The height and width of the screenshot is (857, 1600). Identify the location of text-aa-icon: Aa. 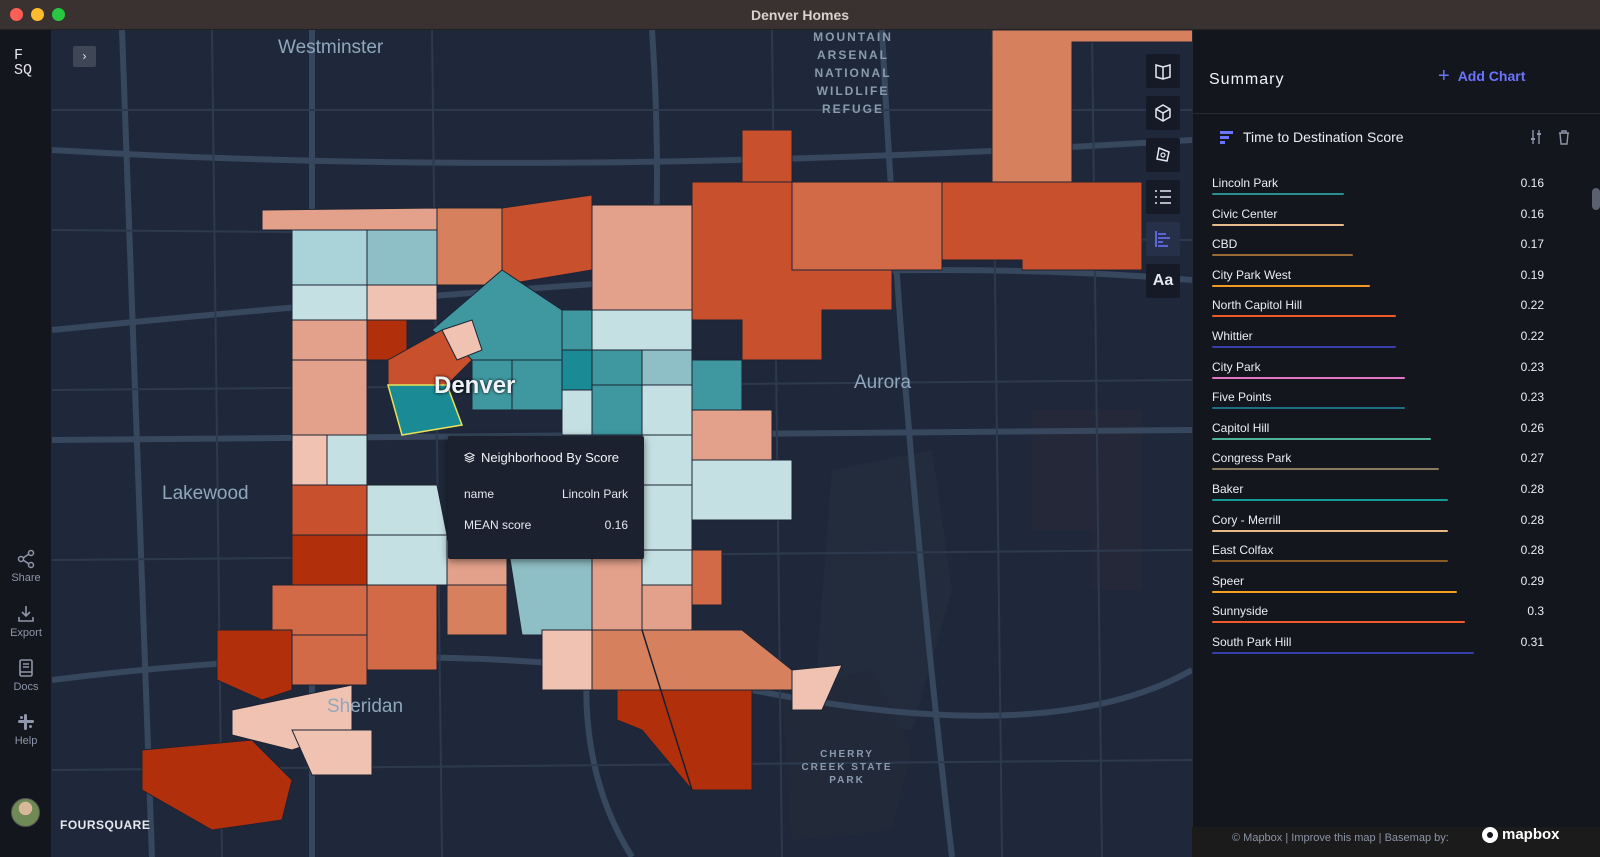
(1163, 280).